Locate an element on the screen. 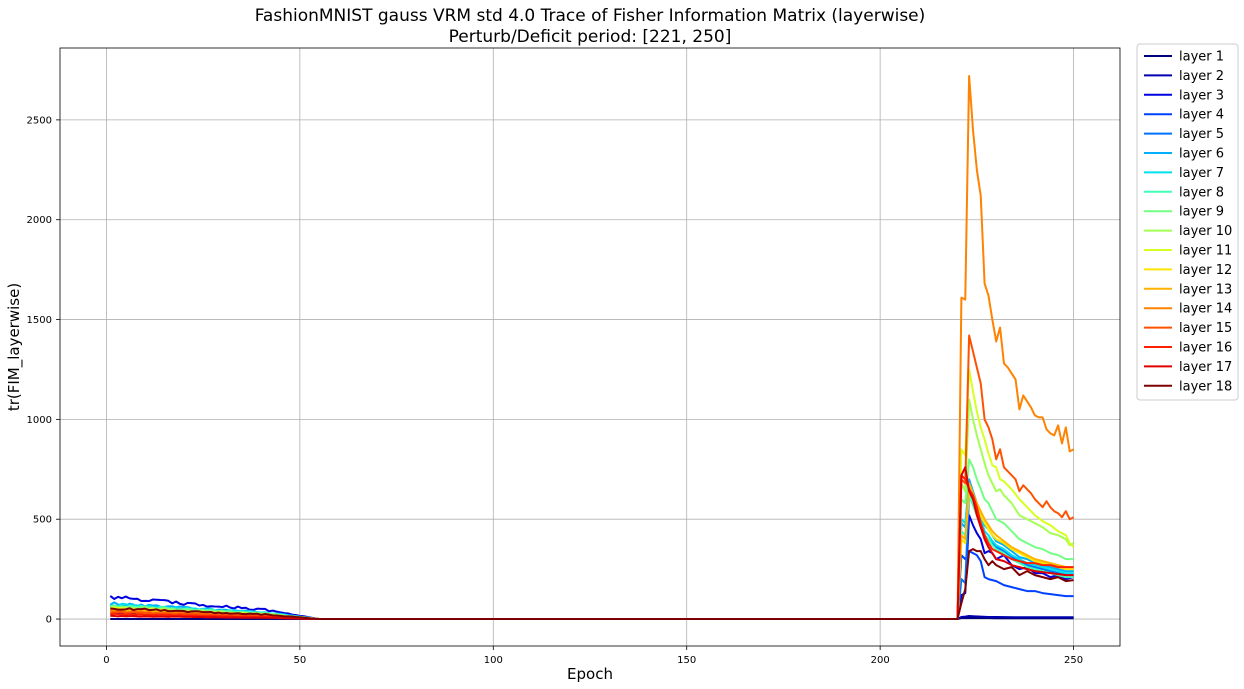  legend-label: layer 9 is located at coordinates (1201, 212).